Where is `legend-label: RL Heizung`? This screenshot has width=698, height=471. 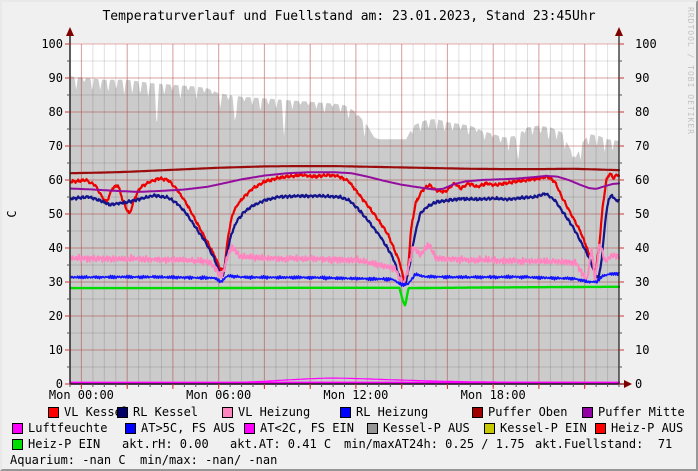 legend-label: RL Heizung is located at coordinates (392, 412).